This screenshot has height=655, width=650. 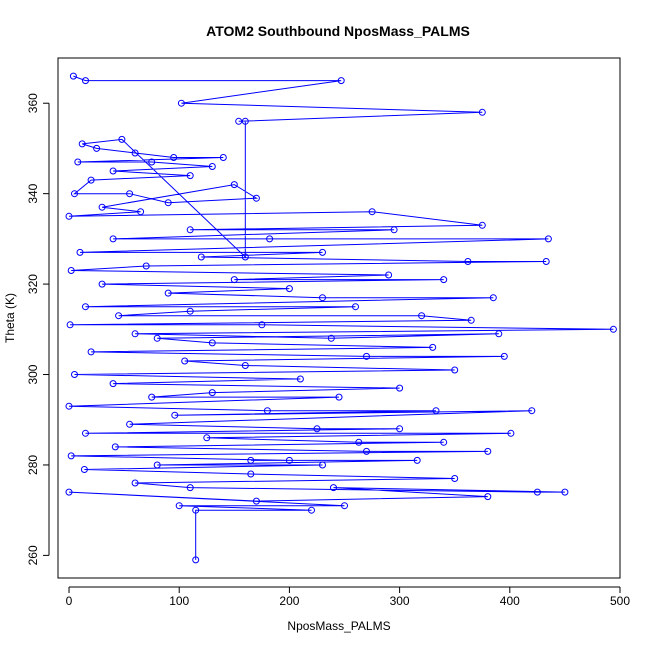 What do you see at coordinates (33, 374) in the screenshot?
I see `y-tick-label: 300` at bounding box center [33, 374].